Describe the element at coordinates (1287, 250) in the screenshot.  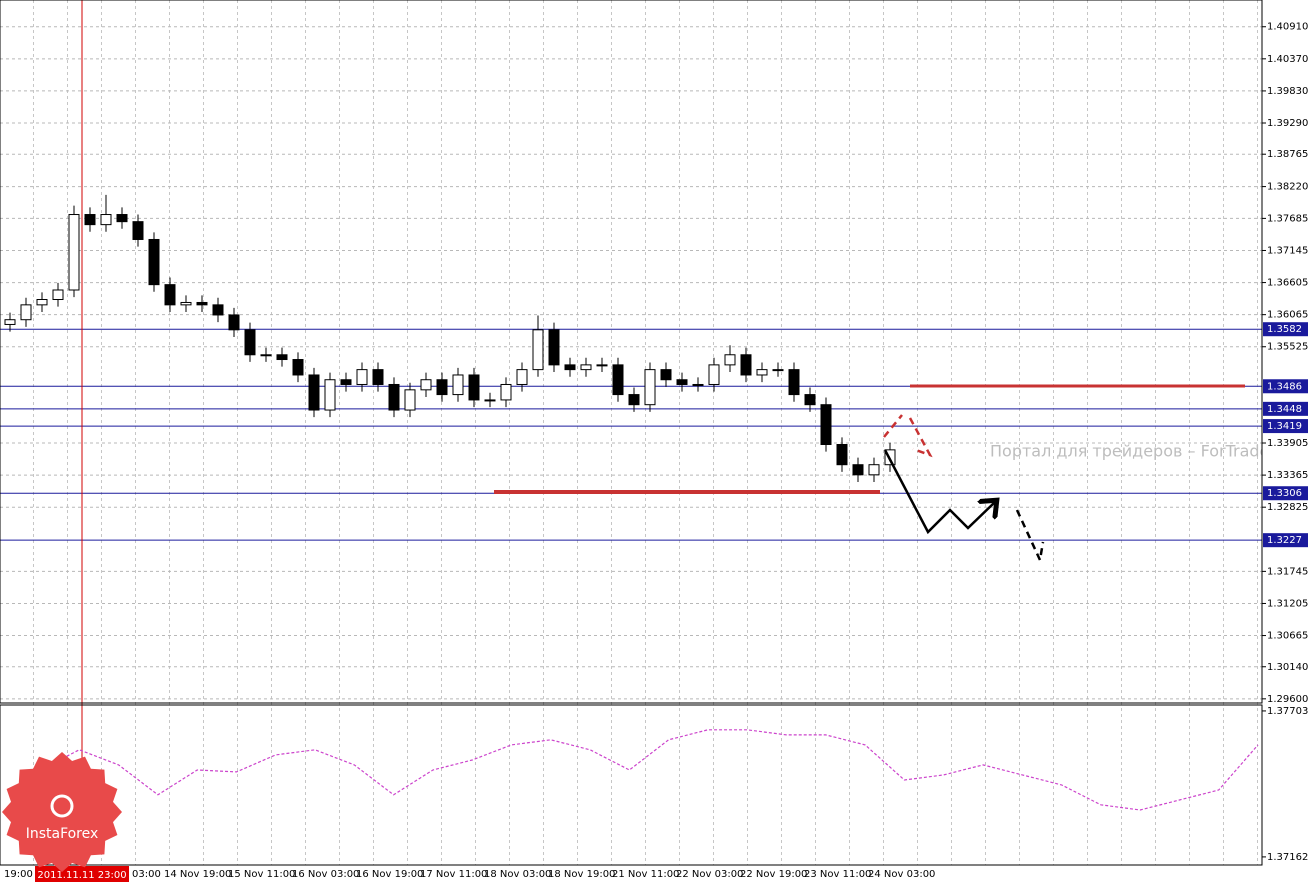
I see `y-tick-label: 1.37145` at that location.